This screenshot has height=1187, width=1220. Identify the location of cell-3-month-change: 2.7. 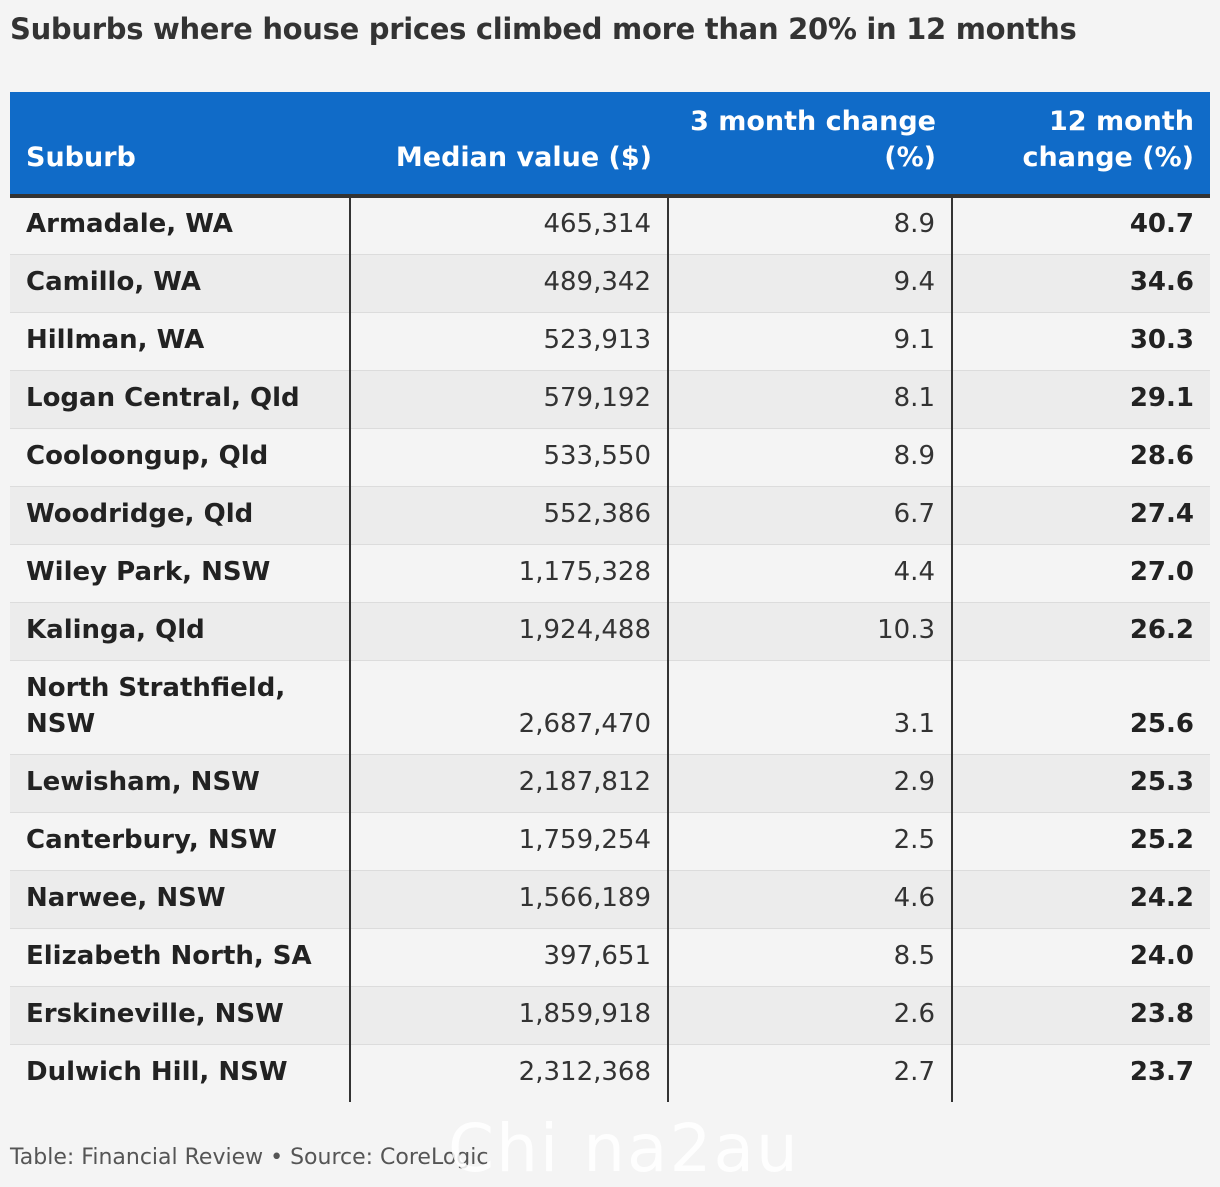
(810, 1073).